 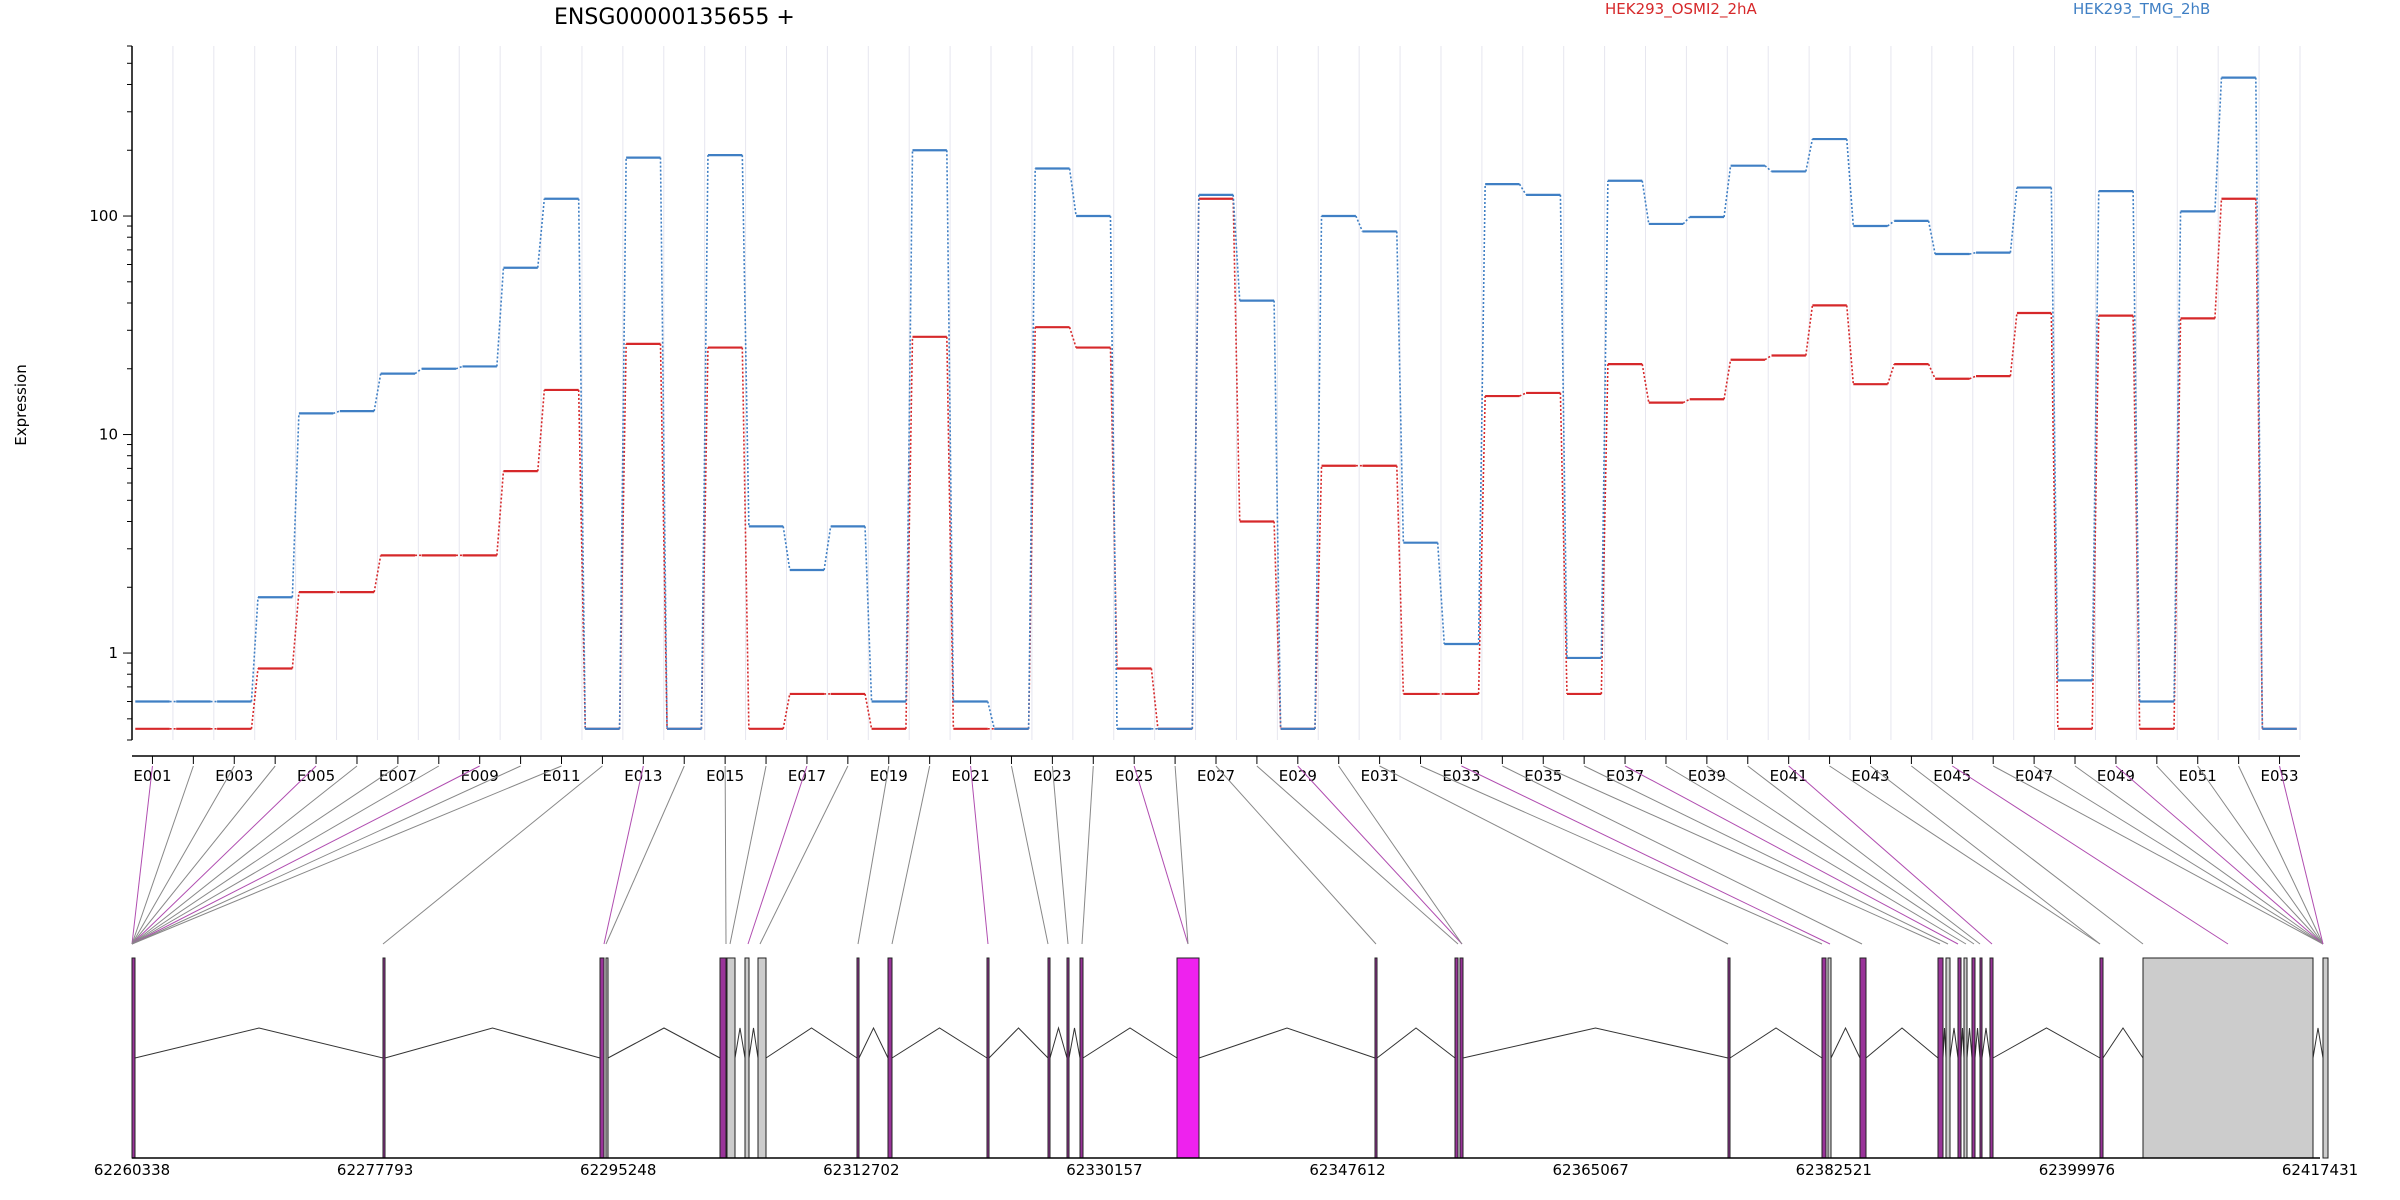 I want to click on x-tick-label: E003, so click(x=234, y=776).